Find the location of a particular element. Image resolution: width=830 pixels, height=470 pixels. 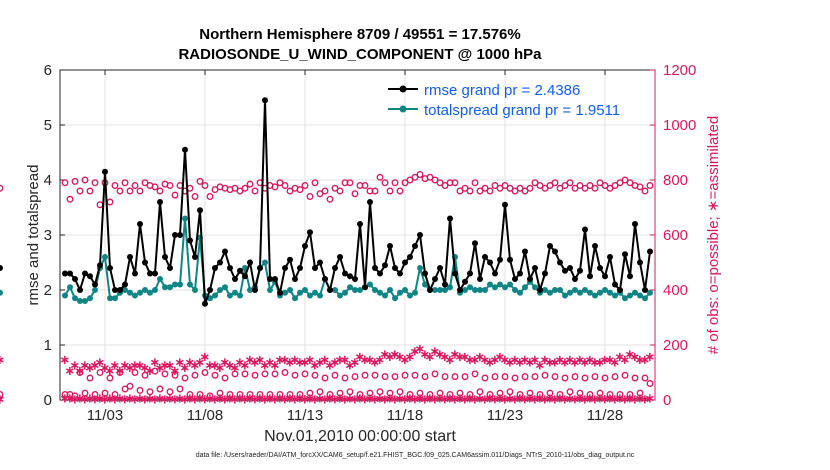

x-tick-label: 11/23 is located at coordinates (505, 415).